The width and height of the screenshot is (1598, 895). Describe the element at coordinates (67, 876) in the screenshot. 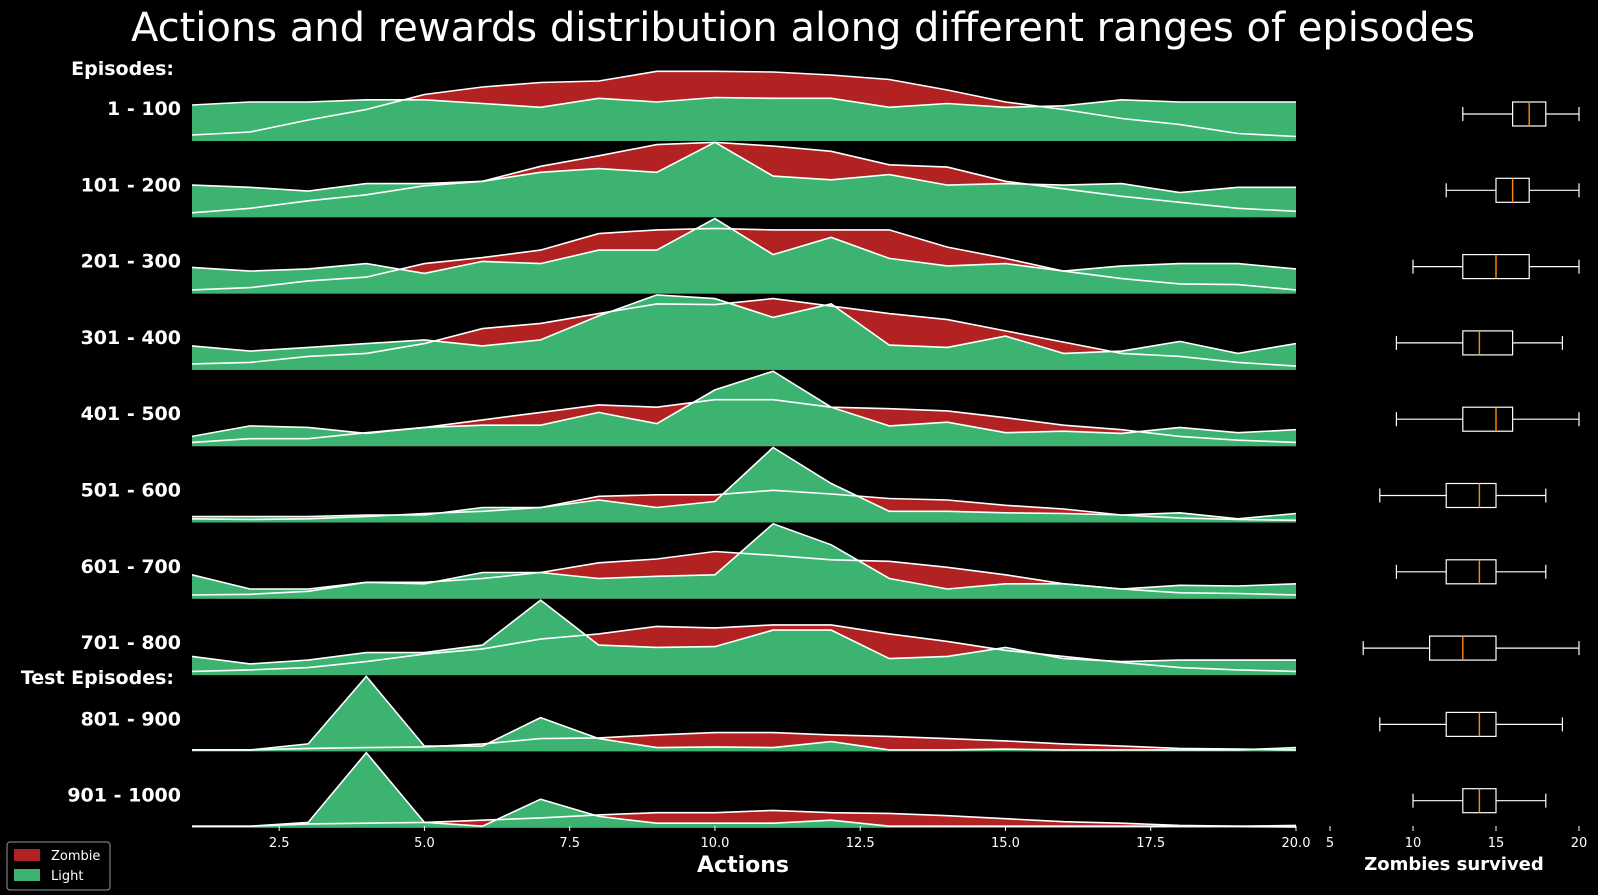

I see `legend-label-light: Light` at that location.